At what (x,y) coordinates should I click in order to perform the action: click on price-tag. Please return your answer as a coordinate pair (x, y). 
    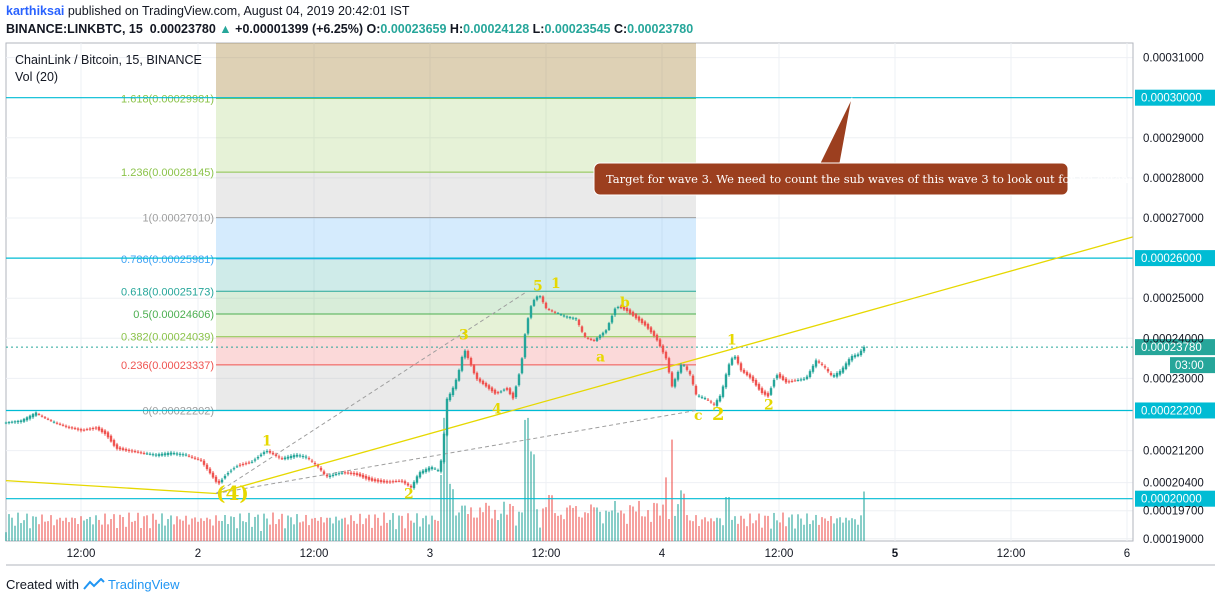
    Looking at the image, I should click on (1175, 258).